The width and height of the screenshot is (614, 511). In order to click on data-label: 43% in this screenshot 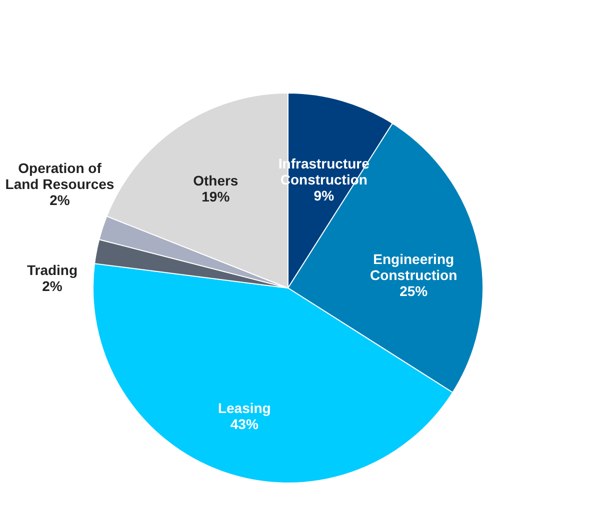, I will do `click(244, 424)`.